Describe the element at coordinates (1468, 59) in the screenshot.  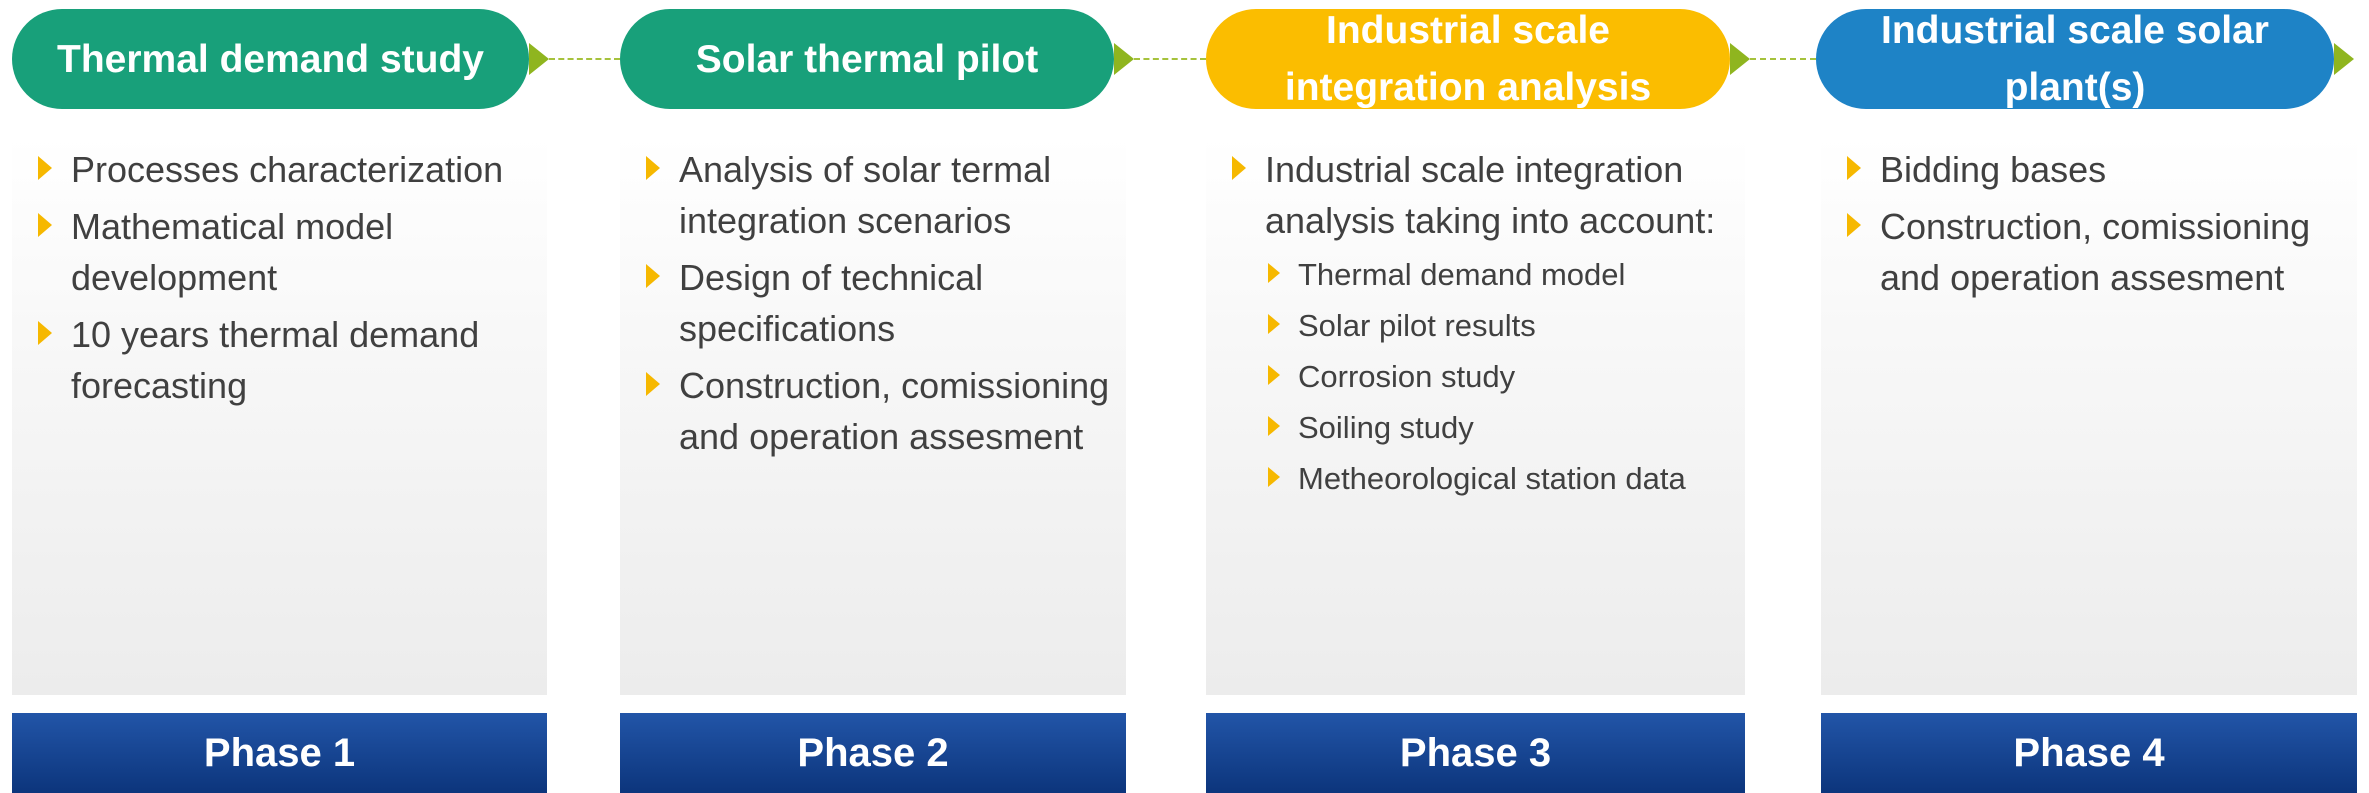
I see `phase-title: Industrial scale integration analysis` at that location.